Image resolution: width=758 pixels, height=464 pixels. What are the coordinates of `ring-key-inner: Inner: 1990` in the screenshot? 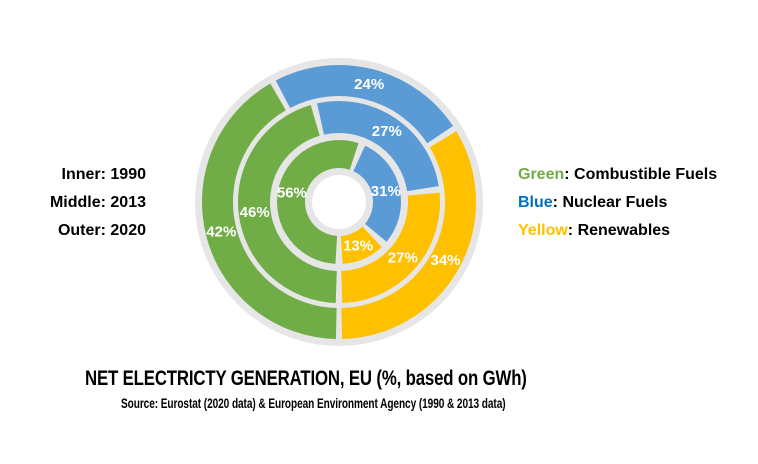 It's located at (103, 174).